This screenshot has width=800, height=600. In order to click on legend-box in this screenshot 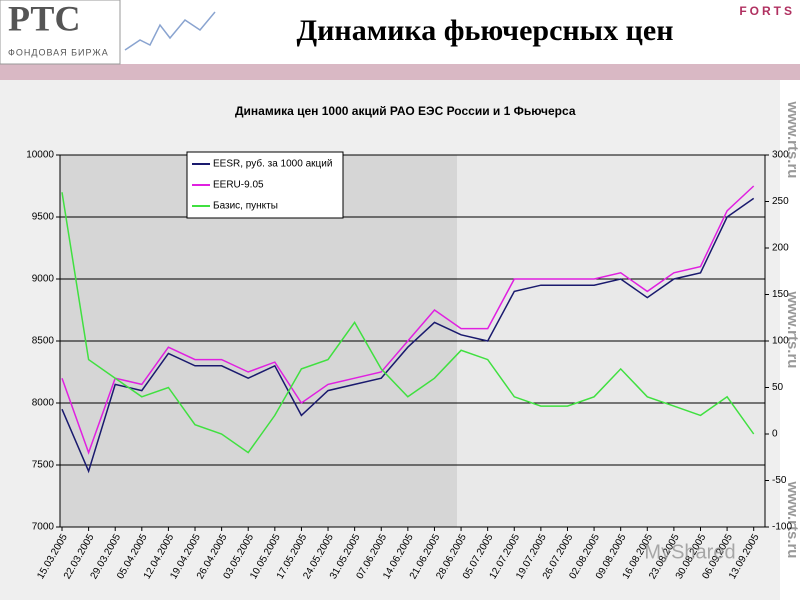, I will do `click(265, 185)`.